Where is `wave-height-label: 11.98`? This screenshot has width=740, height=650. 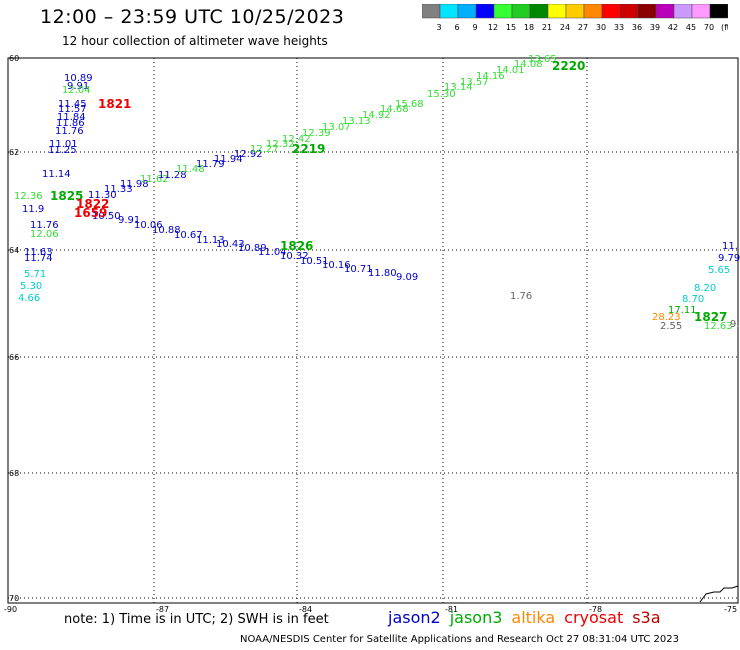 wave-height-label: 11.98 is located at coordinates (134, 184).